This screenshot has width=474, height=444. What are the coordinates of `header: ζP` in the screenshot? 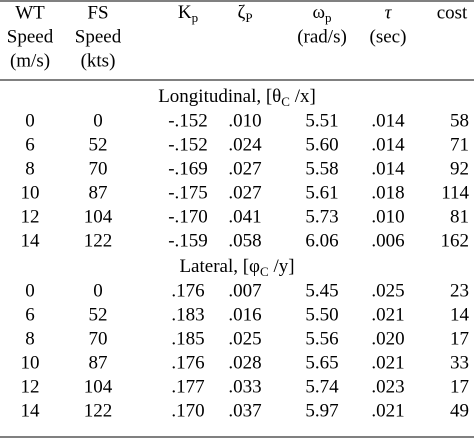 It's located at (244, 13).